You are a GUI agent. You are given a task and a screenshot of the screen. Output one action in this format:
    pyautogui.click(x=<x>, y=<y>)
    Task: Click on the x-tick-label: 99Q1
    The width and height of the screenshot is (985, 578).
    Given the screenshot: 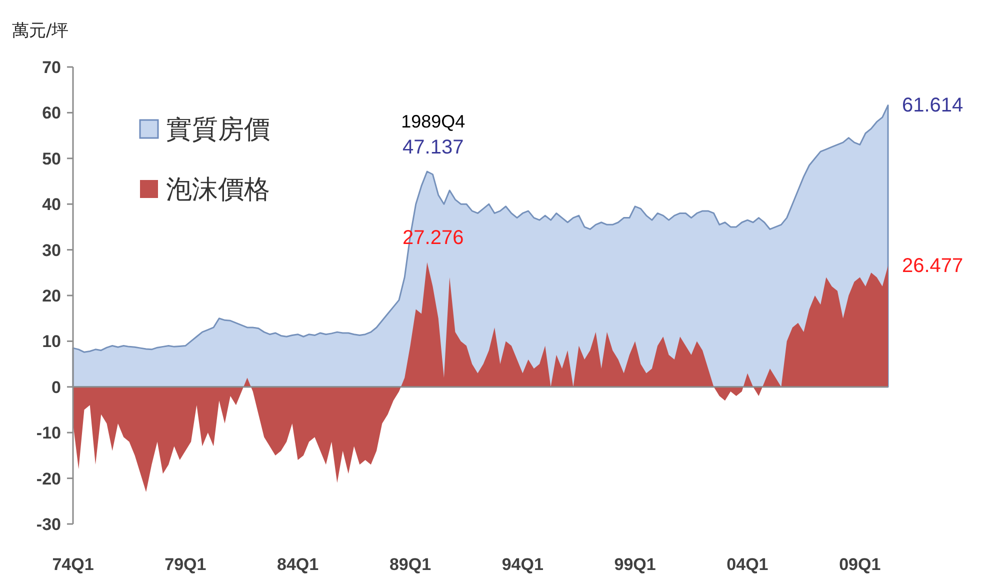 What is the action you would take?
    pyautogui.click(x=635, y=564)
    